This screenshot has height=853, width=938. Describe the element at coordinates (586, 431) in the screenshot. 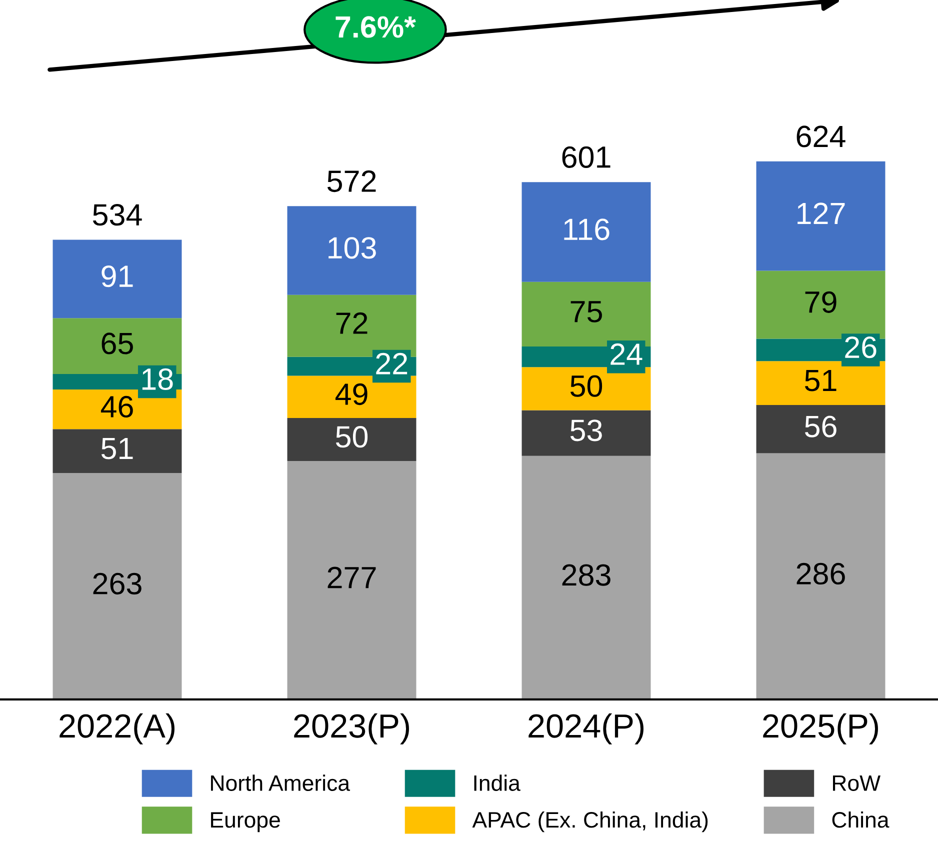

I see `data-label: 53` at that location.